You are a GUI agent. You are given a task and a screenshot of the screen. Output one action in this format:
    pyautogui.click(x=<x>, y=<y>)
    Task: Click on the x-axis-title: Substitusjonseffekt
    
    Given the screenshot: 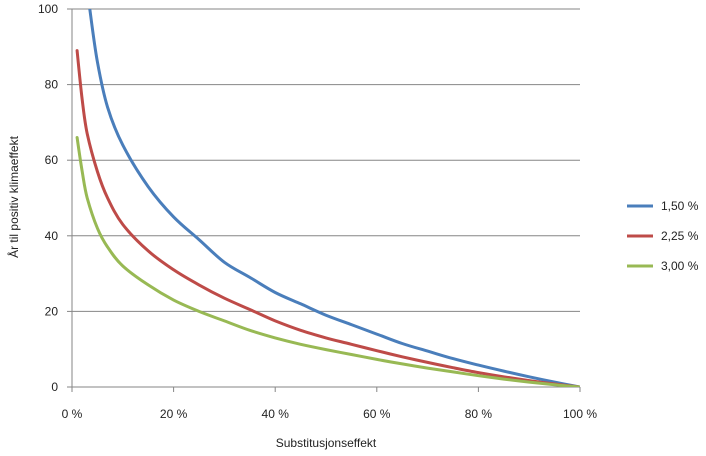 What is the action you would take?
    pyautogui.click(x=326, y=443)
    